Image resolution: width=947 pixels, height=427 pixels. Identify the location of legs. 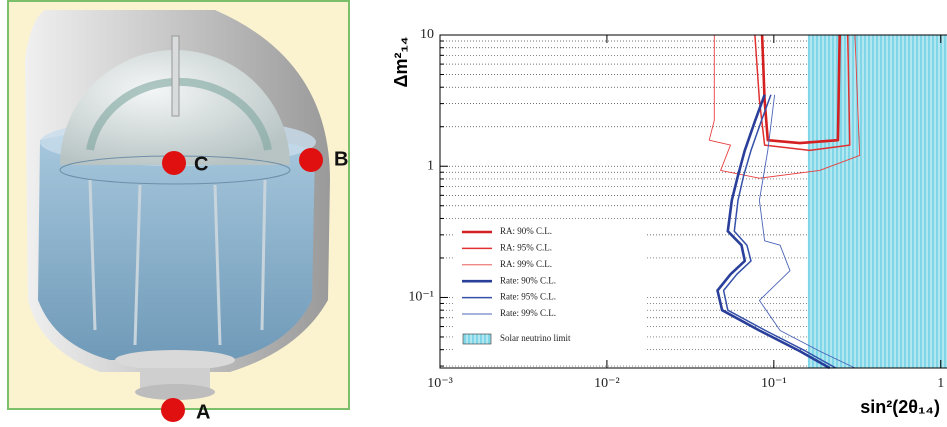
(177, 262).